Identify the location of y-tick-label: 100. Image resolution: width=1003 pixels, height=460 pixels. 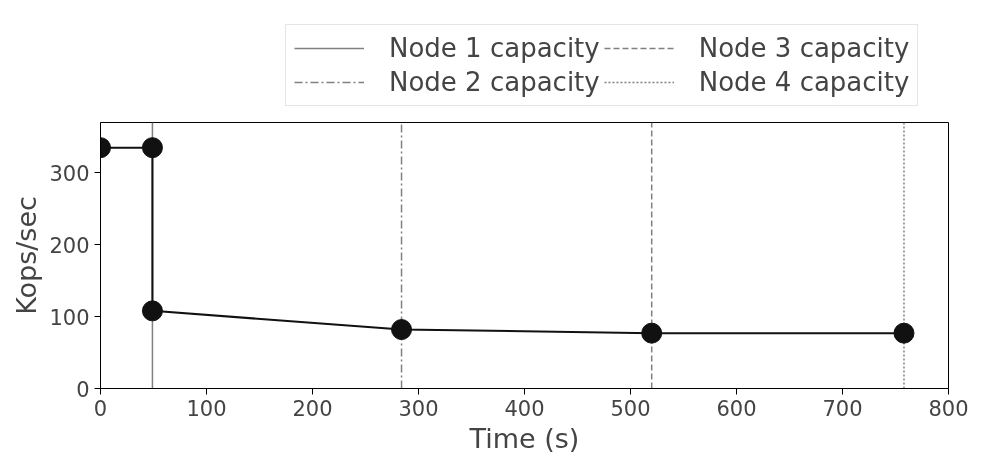
(69, 317).